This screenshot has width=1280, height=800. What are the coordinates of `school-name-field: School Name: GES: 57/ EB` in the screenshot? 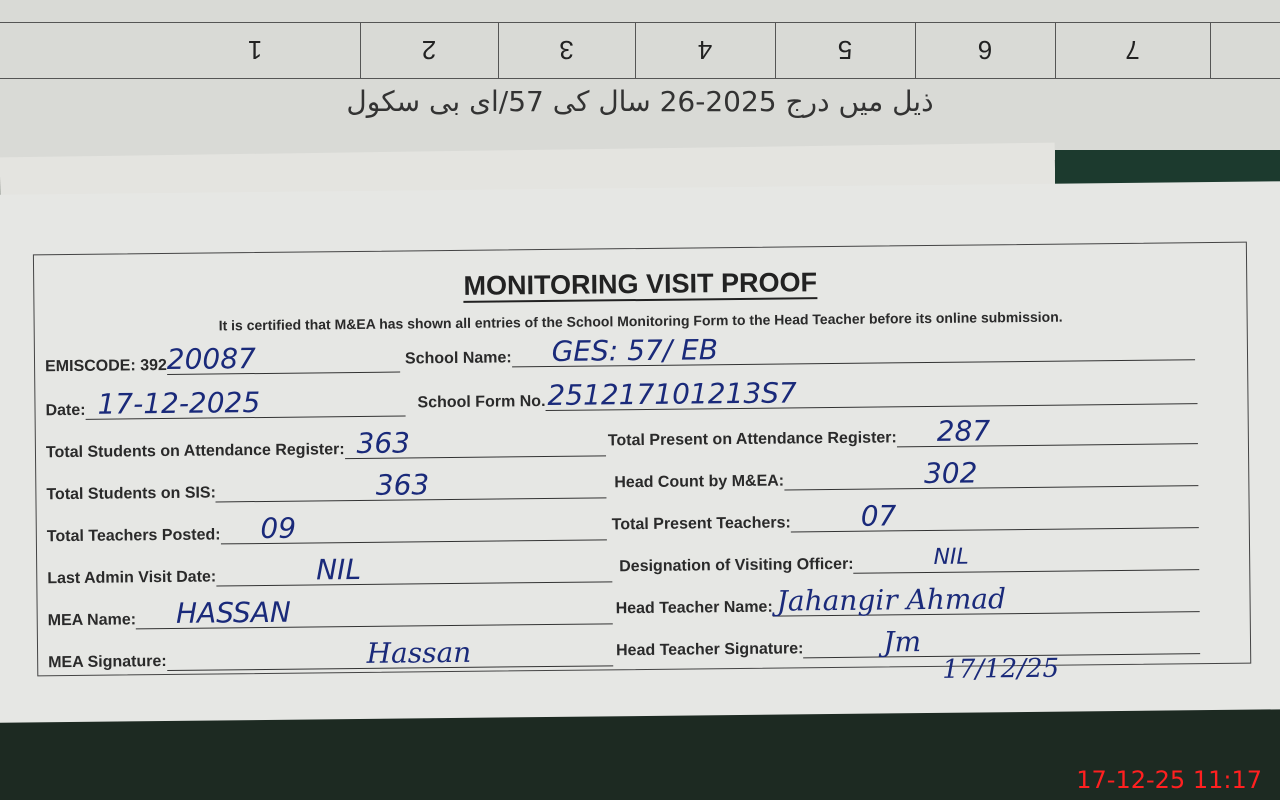 It's located at (800, 349).